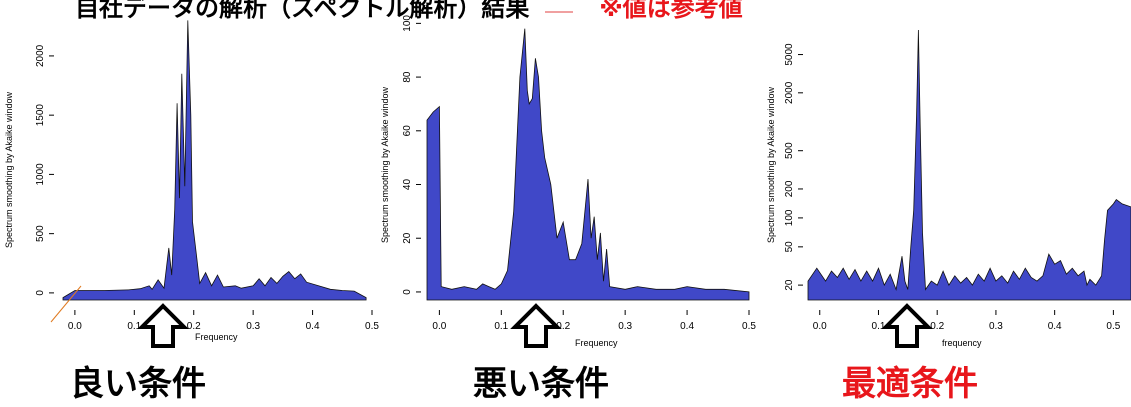  What do you see at coordinates (575, 11) in the screenshot?
I see `page-header: 自社データの解析（スペクトル解析）結果 ※値は参考値` at bounding box center [575, 11].